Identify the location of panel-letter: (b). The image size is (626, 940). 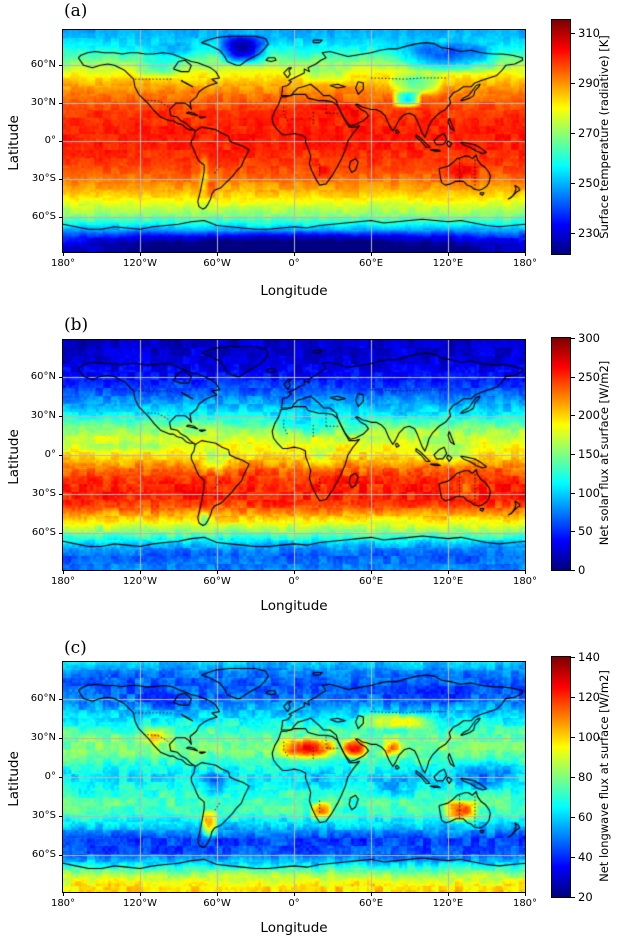
(76, 325).